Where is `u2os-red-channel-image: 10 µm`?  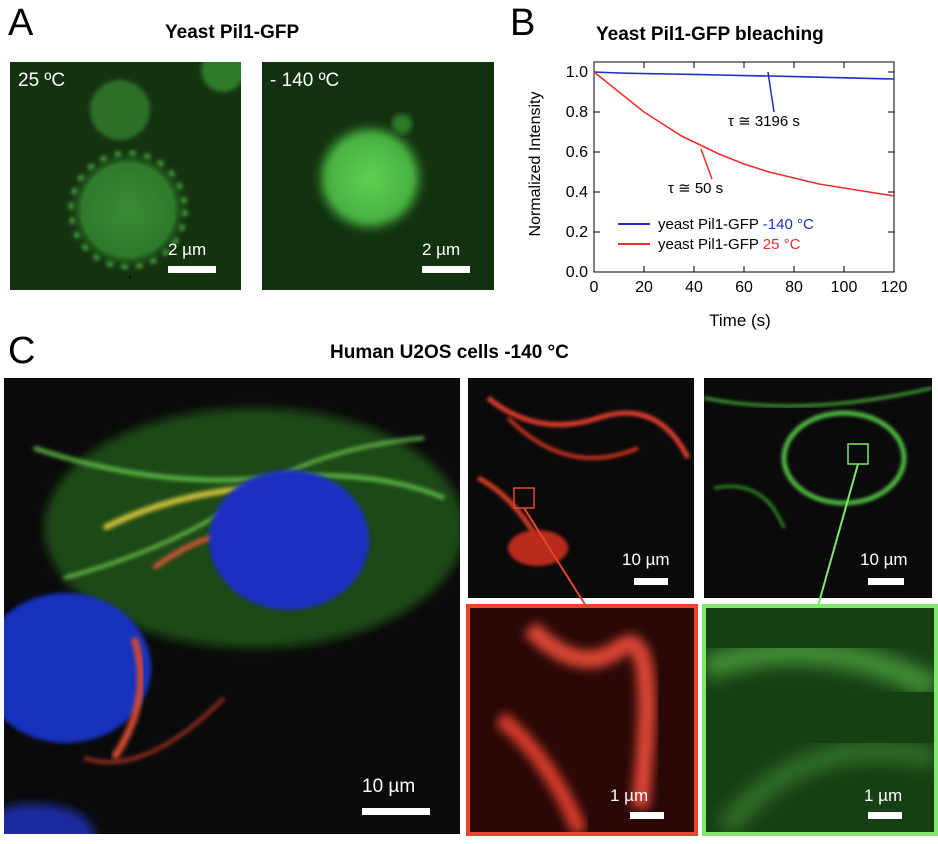
u2os-red-channel-image: 10 µm is located at coordinates (581, 488).